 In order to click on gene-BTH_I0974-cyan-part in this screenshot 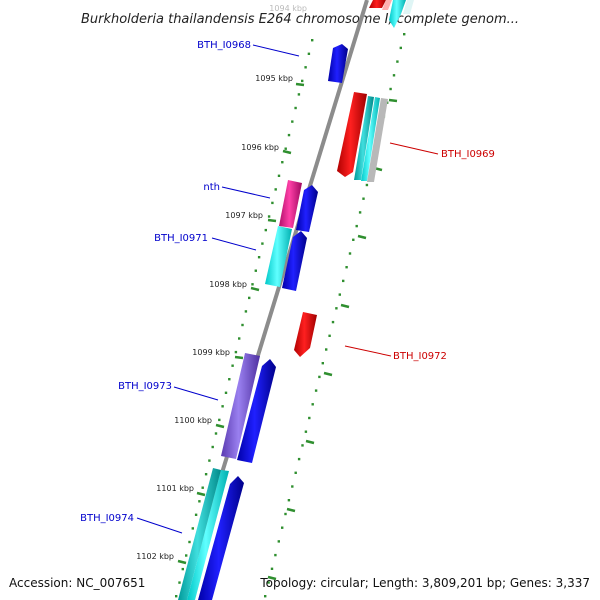, I will do `click(208, 535)`.